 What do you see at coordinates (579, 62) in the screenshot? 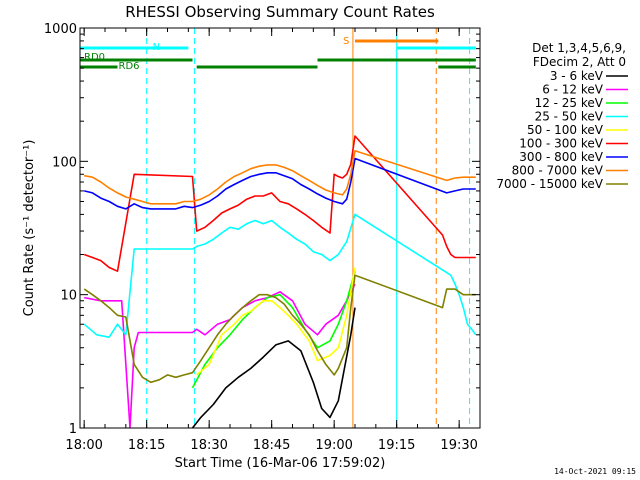
I see `legend-header-line-2: FDecim 2, Att 0` at bounding box center [579, 62].